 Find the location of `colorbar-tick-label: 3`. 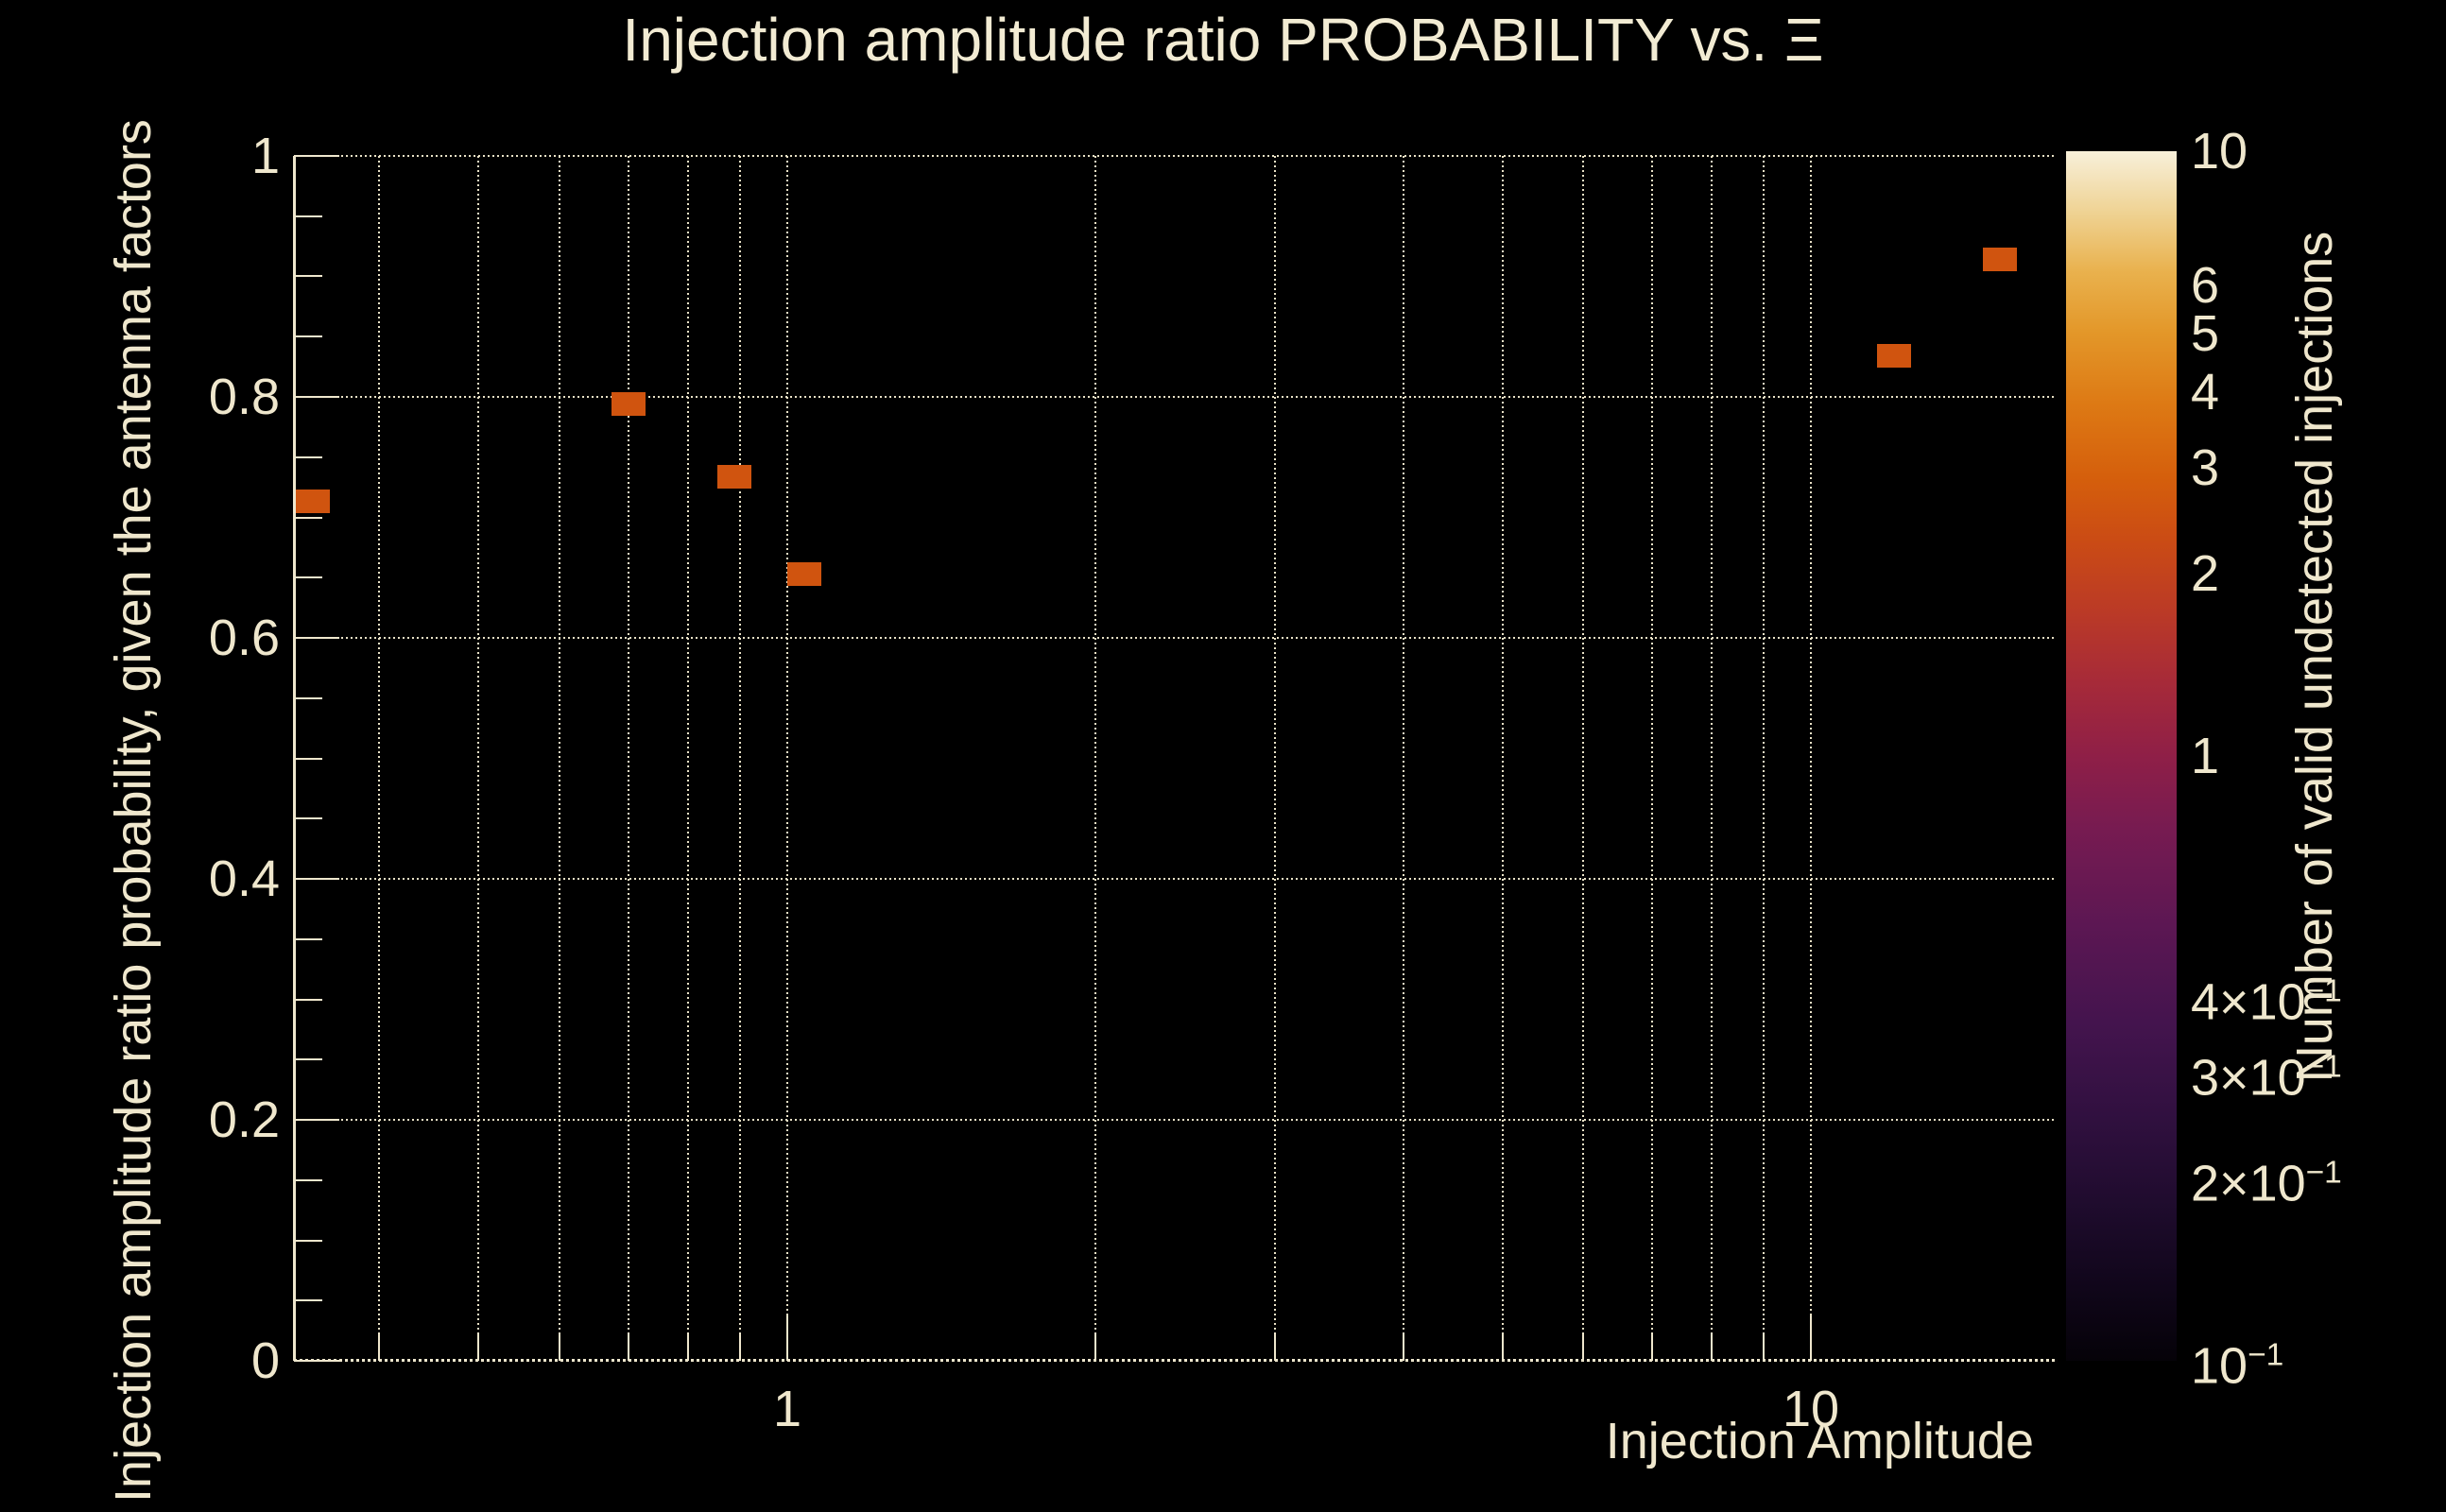

colorbar-tick-label: 3 is located at coordinates (2205, 467).